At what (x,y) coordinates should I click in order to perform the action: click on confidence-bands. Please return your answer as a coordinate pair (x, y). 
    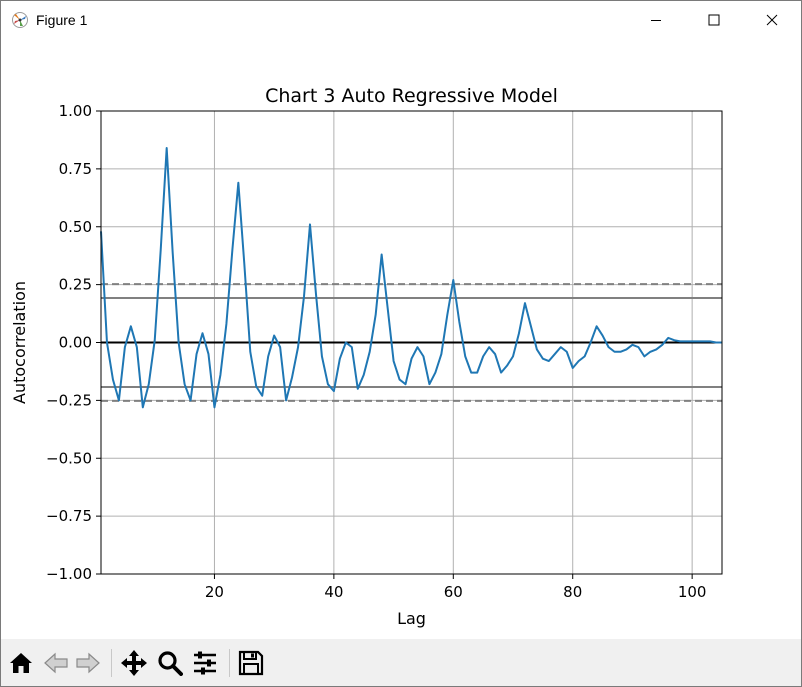
    Looking at the image, I should click on (411, 342).